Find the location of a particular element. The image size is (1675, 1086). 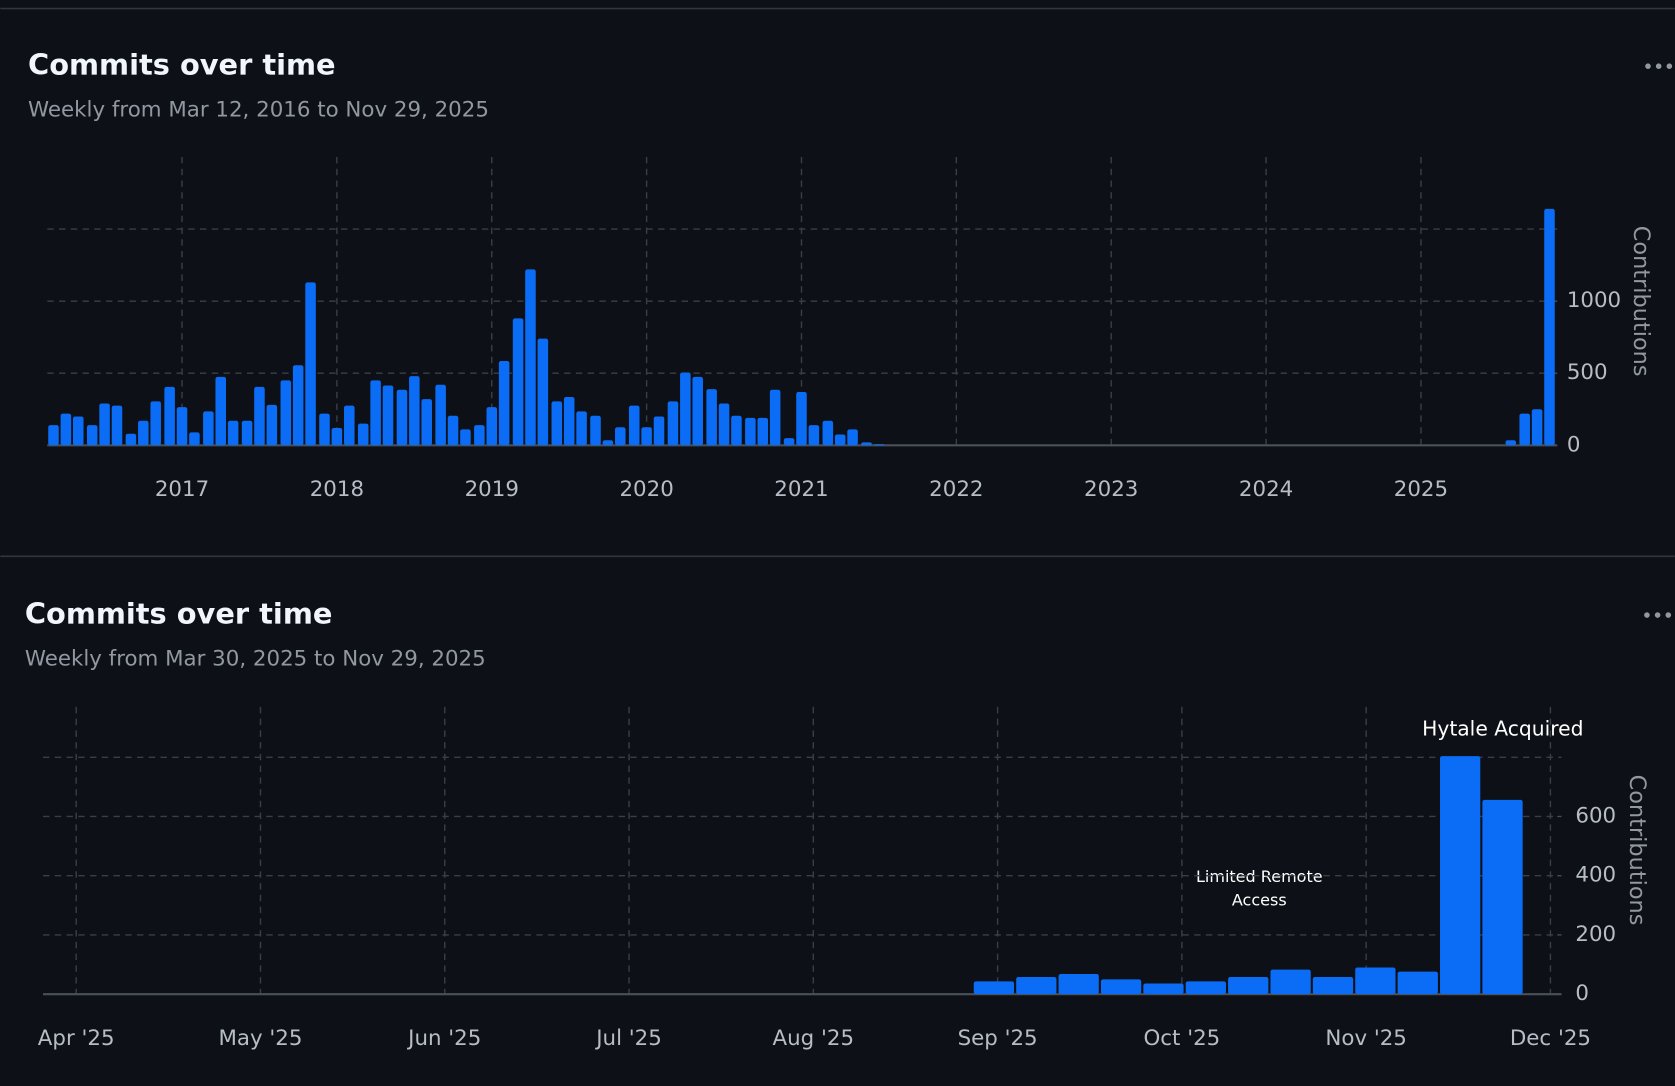

y-tick-label: 400 is located at coordinates (1595, 875).